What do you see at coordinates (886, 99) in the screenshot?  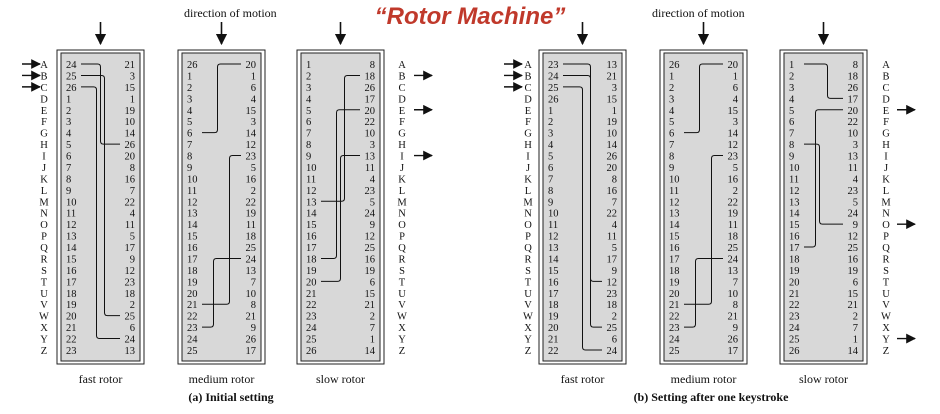 I see `output-letter: D` at bounding box center [886, 99].